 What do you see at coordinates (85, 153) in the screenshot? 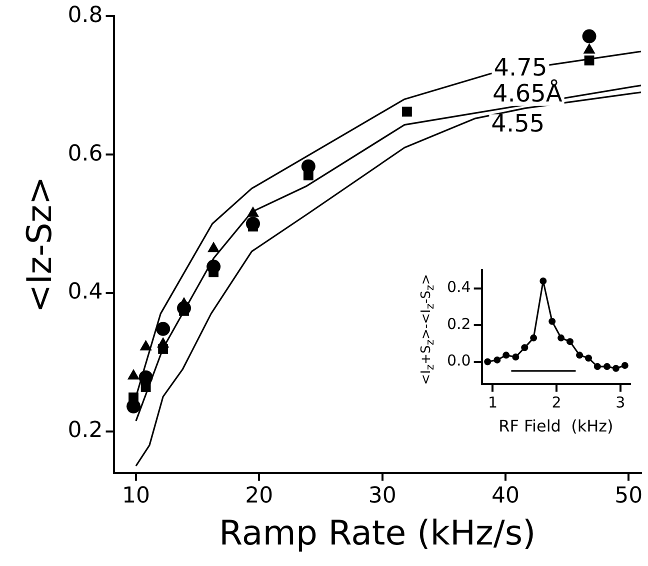
I see `y-tick-label: 0.6` at bounding box center [85, 153].